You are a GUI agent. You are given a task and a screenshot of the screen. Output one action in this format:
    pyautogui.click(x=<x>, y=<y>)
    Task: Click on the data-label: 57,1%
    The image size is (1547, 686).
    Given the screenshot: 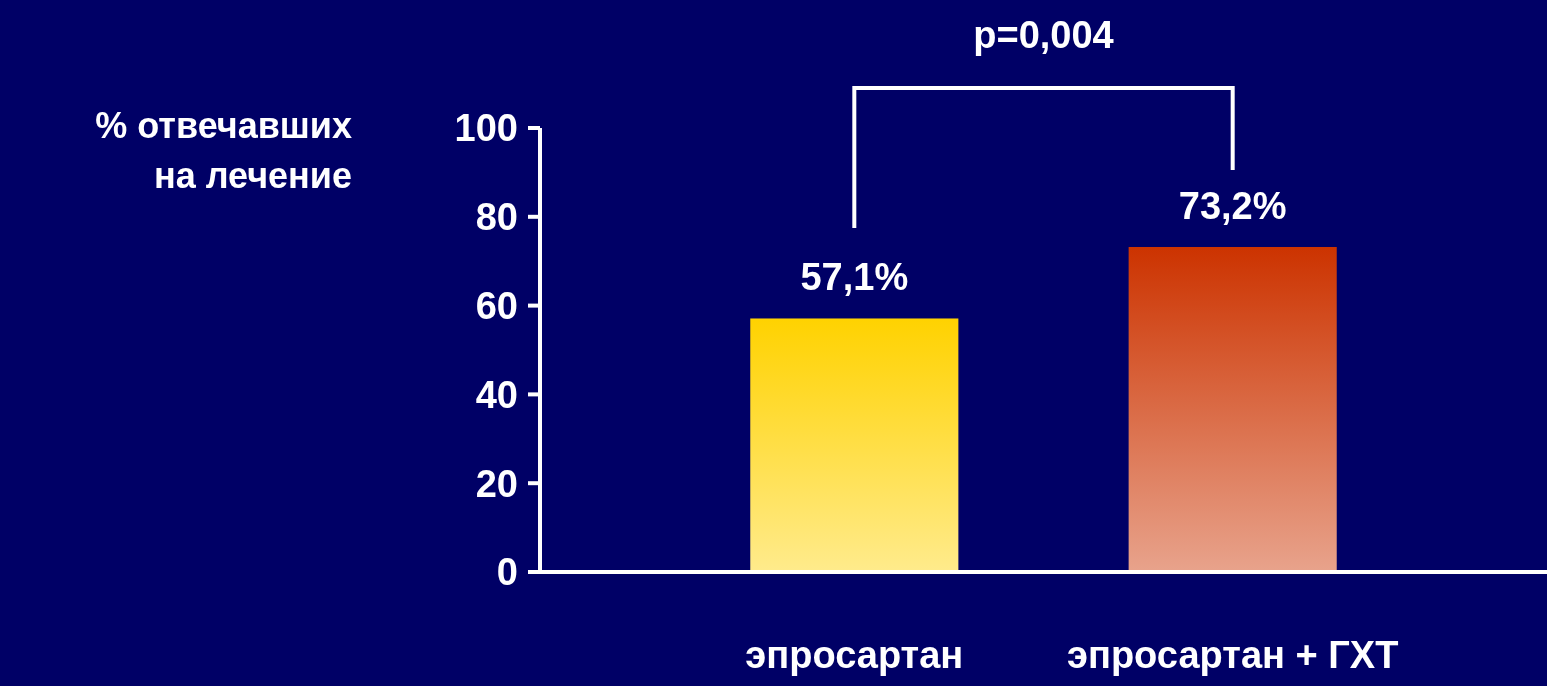 What is the action you would take?
    pyautogui.click(x=854, y=277)
    